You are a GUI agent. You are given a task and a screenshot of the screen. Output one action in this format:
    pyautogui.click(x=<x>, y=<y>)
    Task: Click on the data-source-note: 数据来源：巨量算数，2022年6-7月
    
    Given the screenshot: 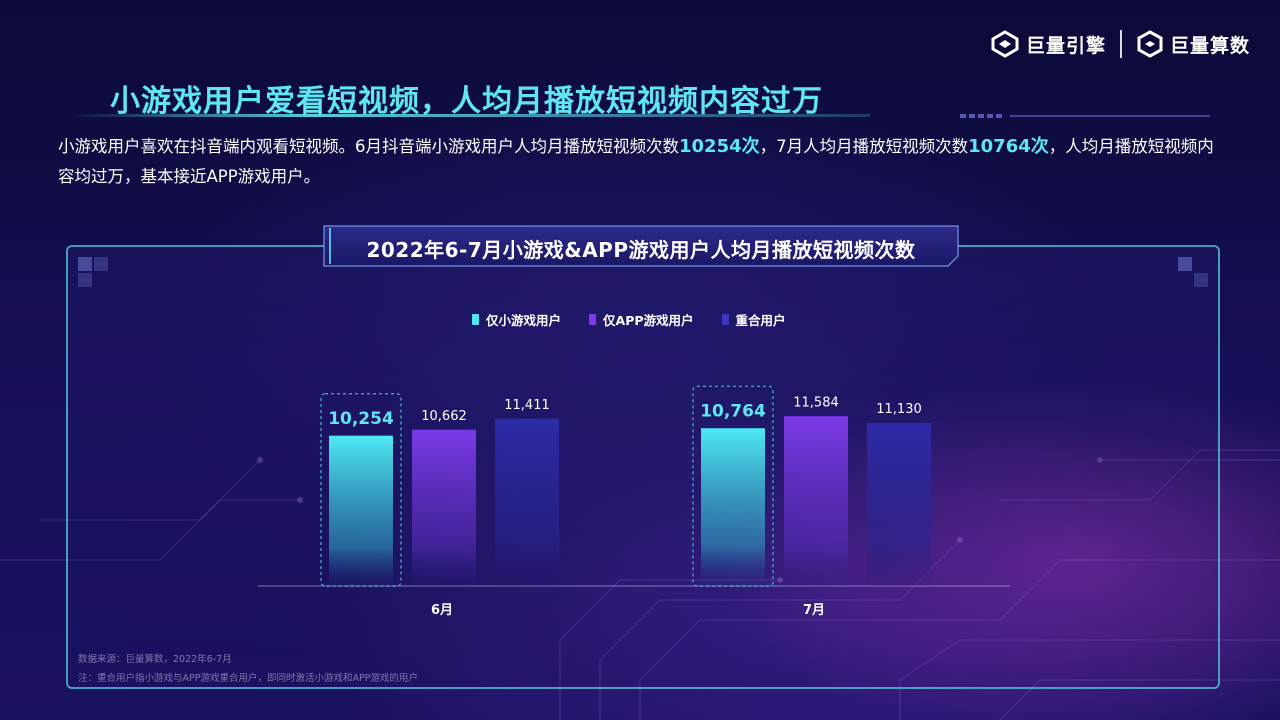 What is the action you would take?
    pyautogui.click(x=155, y=659)
    